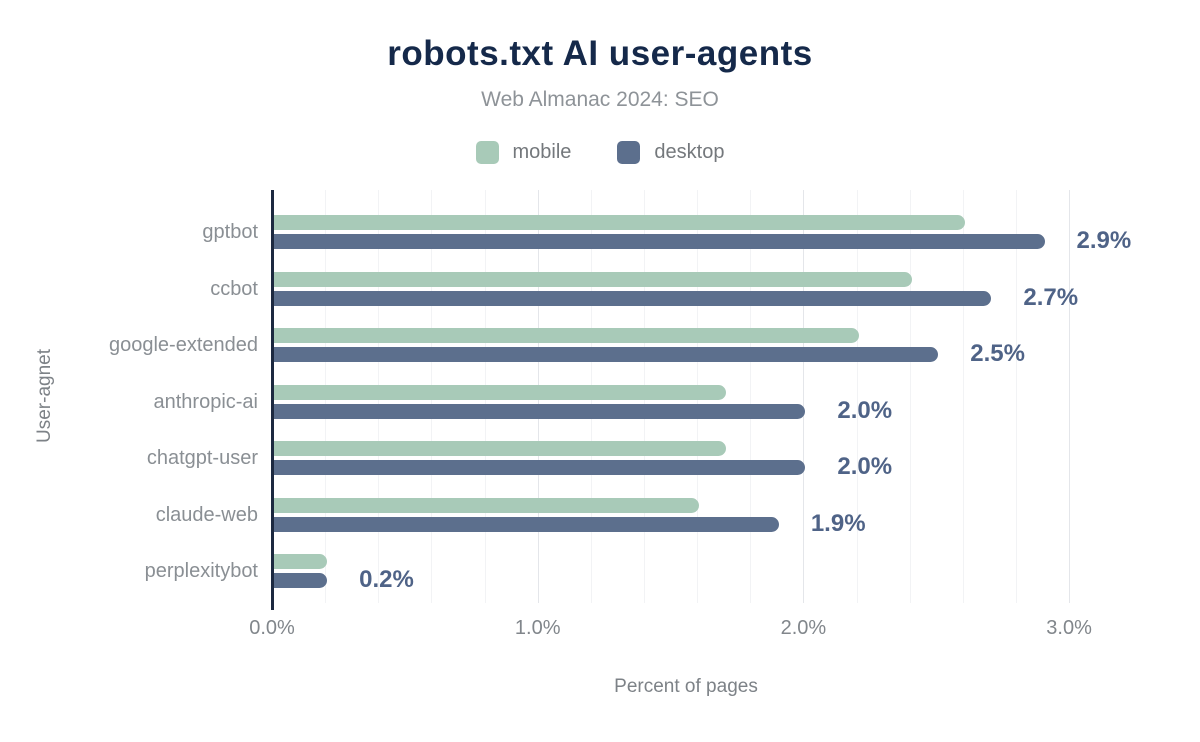 The image size is (1200, 742). What do you see at coordinates (689, 152) in the screenshot?
I see `legend-label-desktop: desktop` at bounding box center [689, 152].